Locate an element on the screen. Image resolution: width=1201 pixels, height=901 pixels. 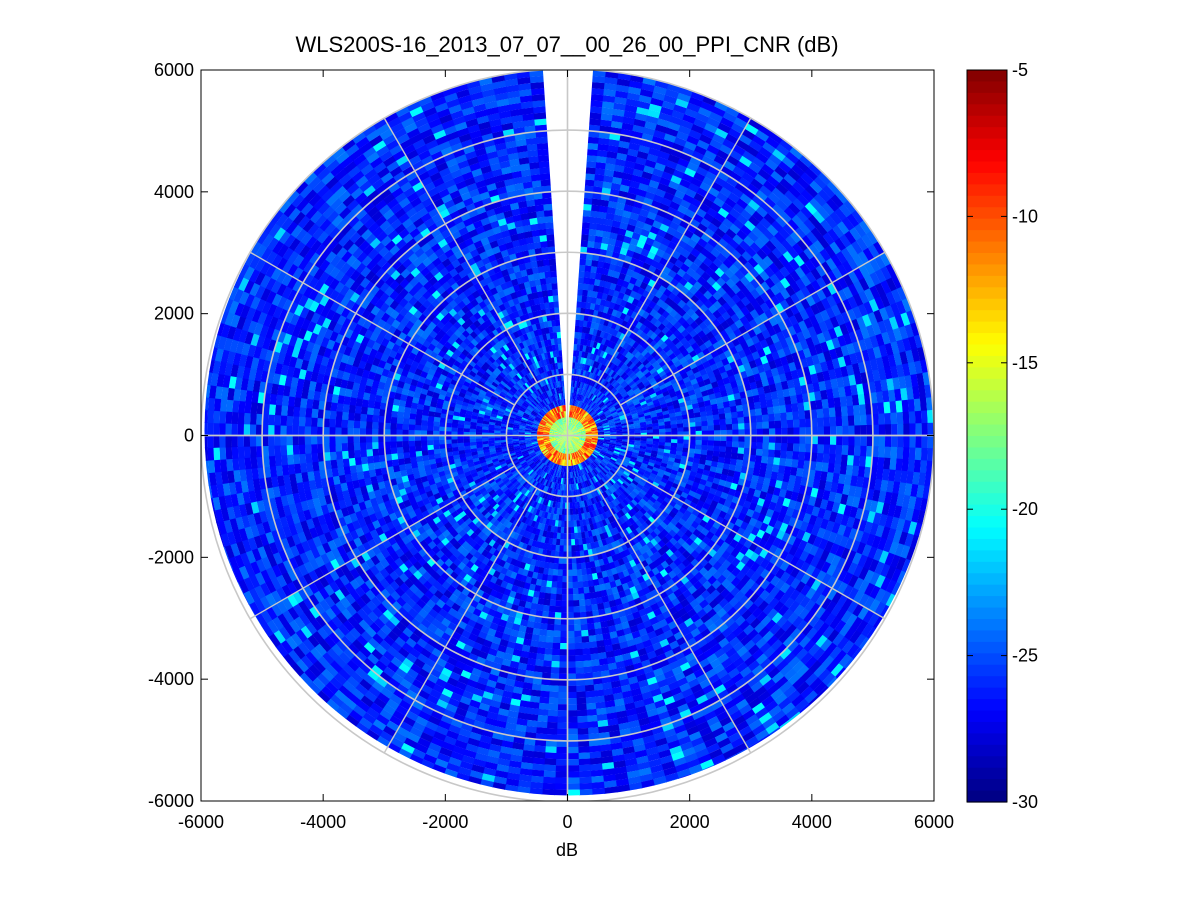
x-tick-label: -6000 is located at coordinates (201, 822).